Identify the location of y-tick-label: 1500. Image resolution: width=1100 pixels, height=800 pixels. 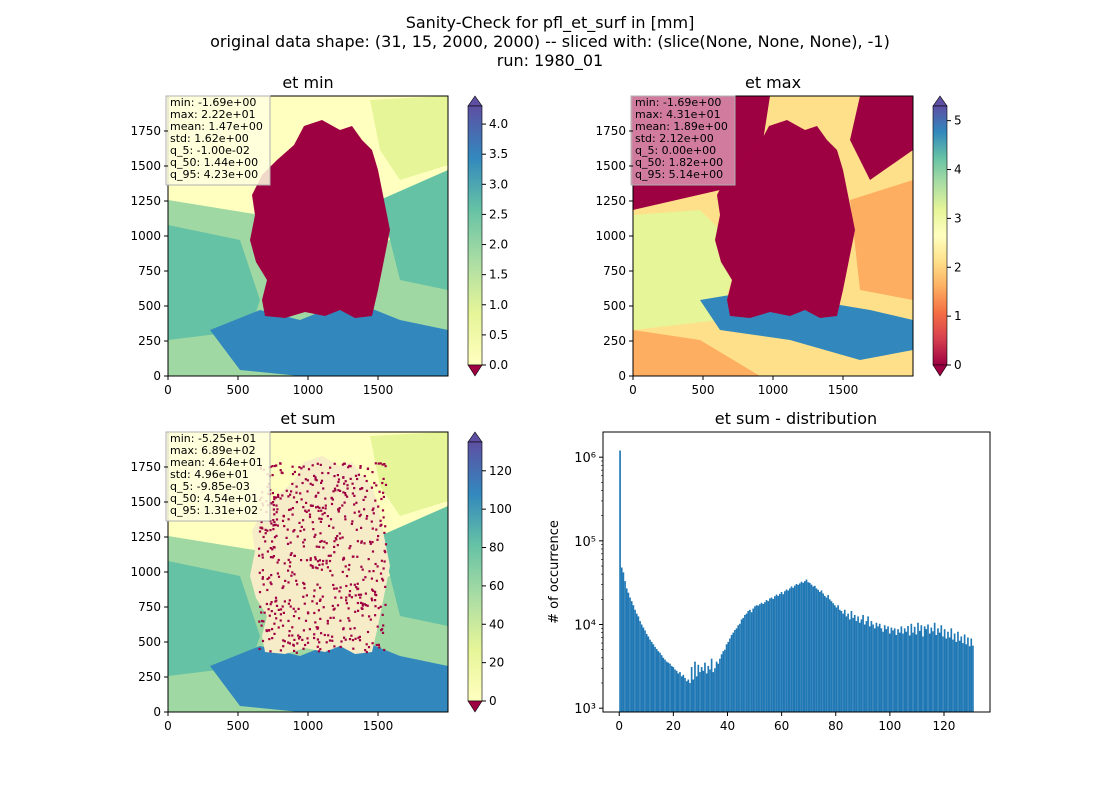
(610, 166).